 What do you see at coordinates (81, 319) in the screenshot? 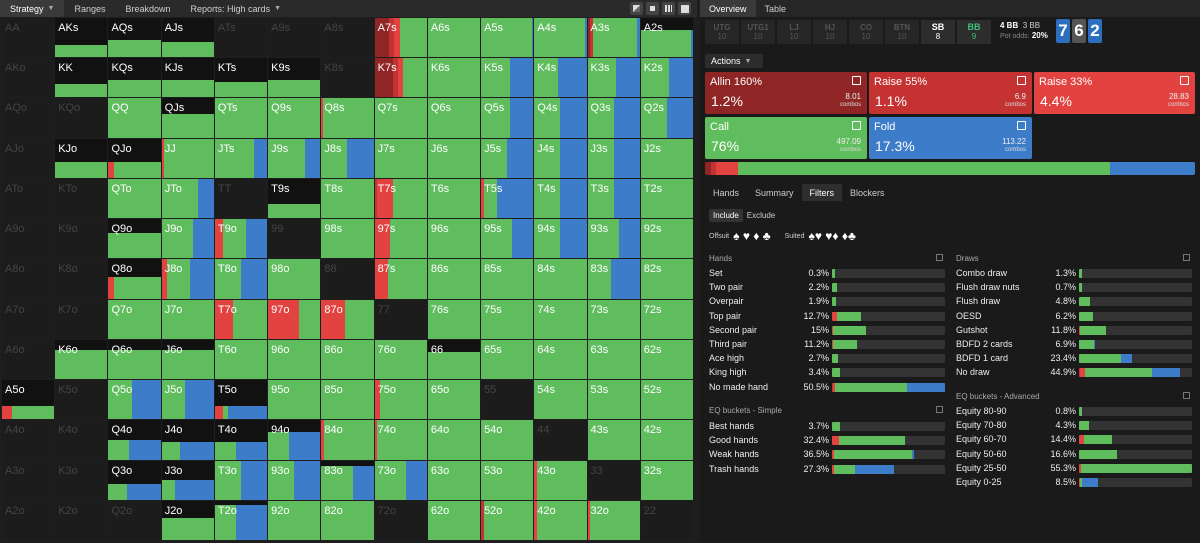
I see `hand-cell: K7o` at bounding box center [81, 319].